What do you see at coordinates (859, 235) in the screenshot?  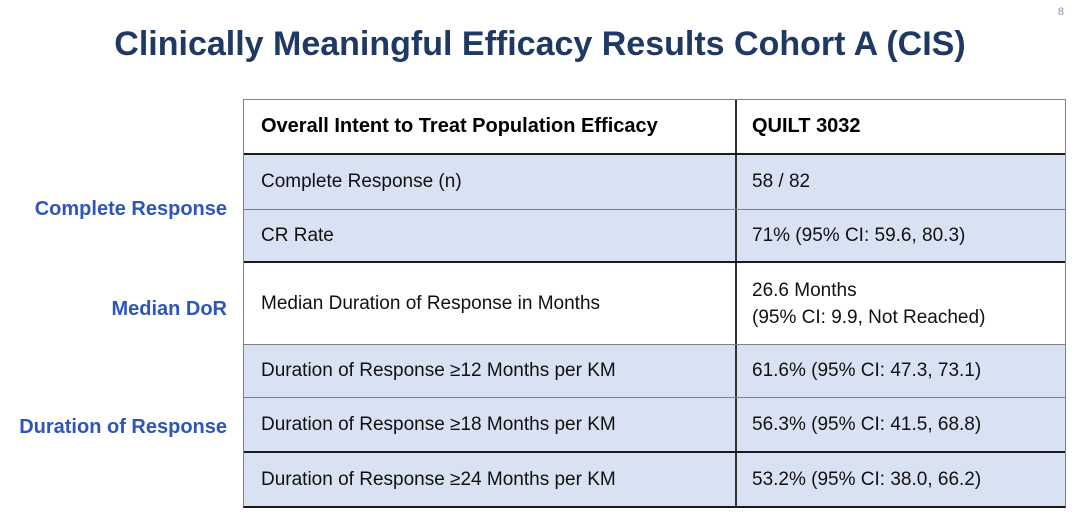 I see `row-value-cell: 71% (95% CI: 59.6, 80.3)` at bounding box center [859, 235].